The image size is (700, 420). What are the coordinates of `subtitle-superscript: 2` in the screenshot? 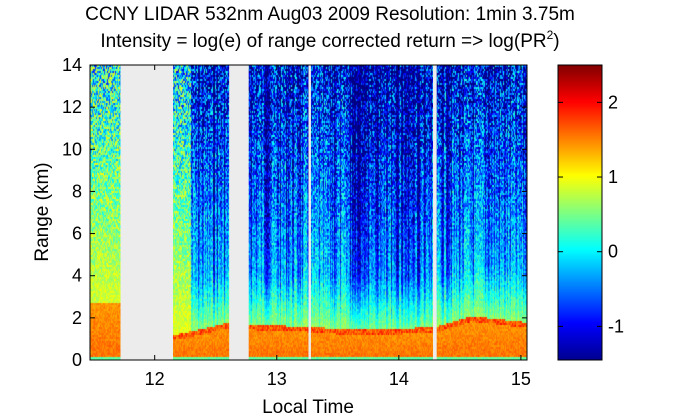 It's located at (550, 35).